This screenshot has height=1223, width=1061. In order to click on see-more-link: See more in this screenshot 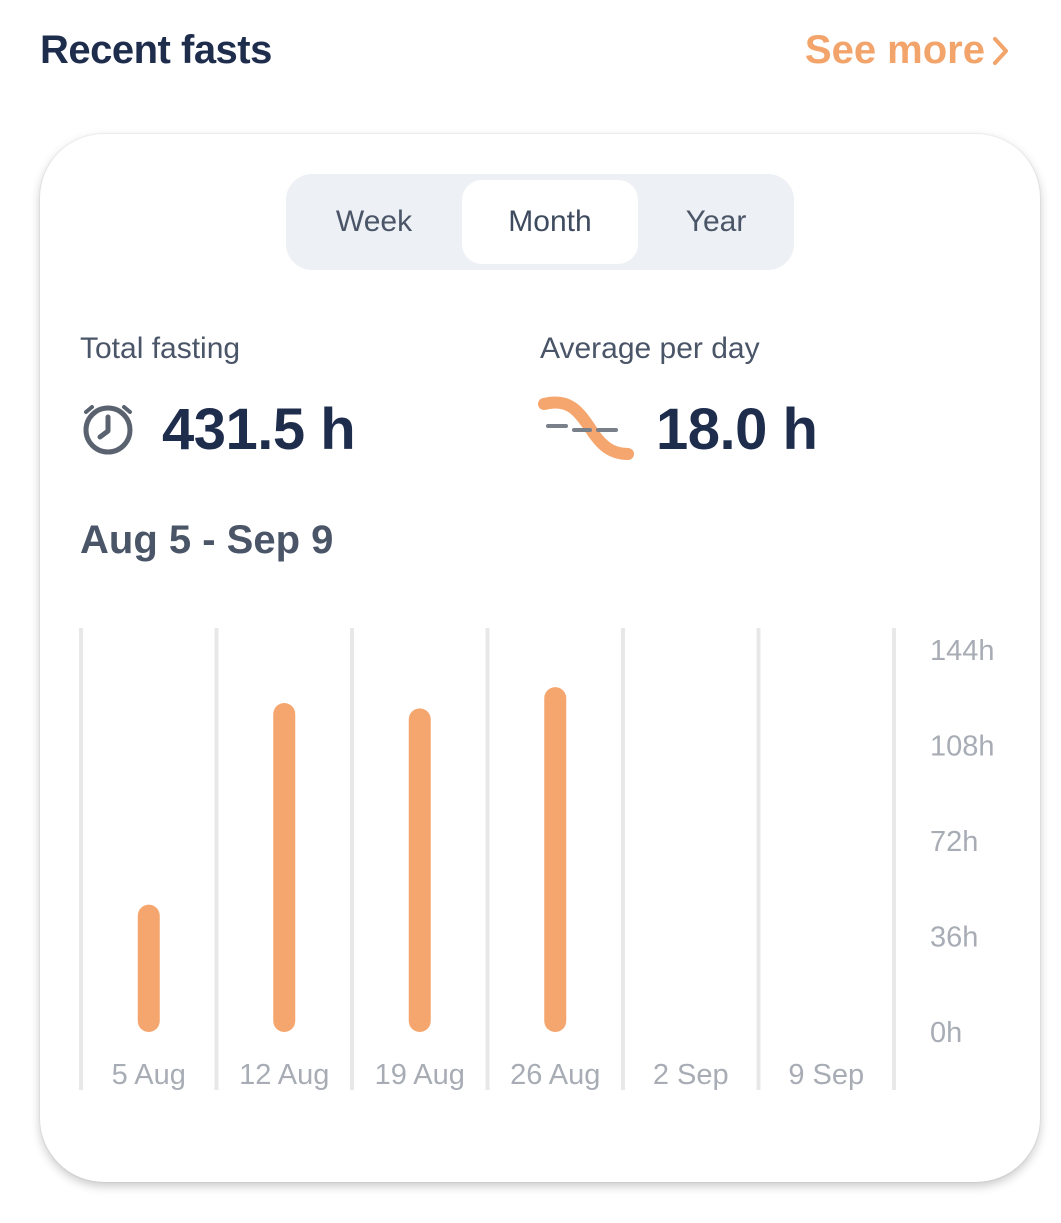, I will do `click(908, 50)`.